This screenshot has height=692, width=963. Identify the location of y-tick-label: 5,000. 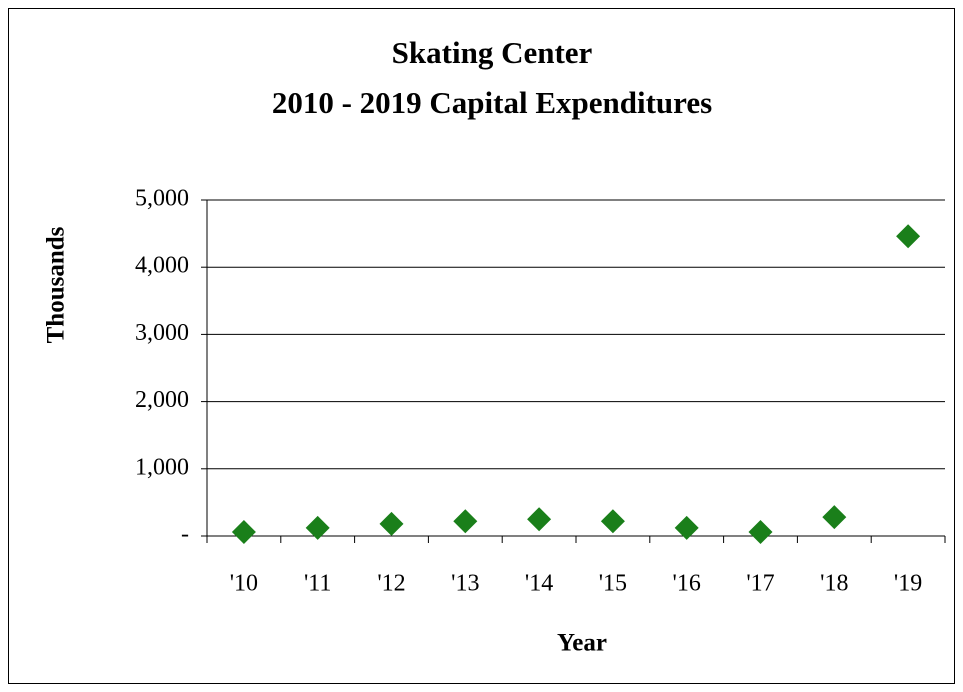
(162, 199).